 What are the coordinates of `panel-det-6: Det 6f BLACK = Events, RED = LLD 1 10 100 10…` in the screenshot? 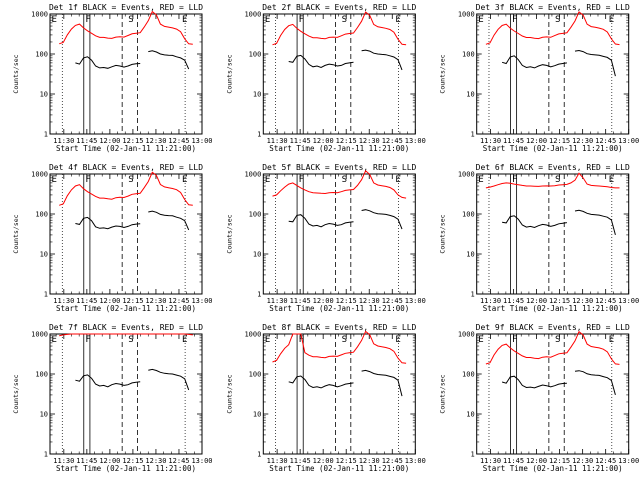 It's located at (539, 238).